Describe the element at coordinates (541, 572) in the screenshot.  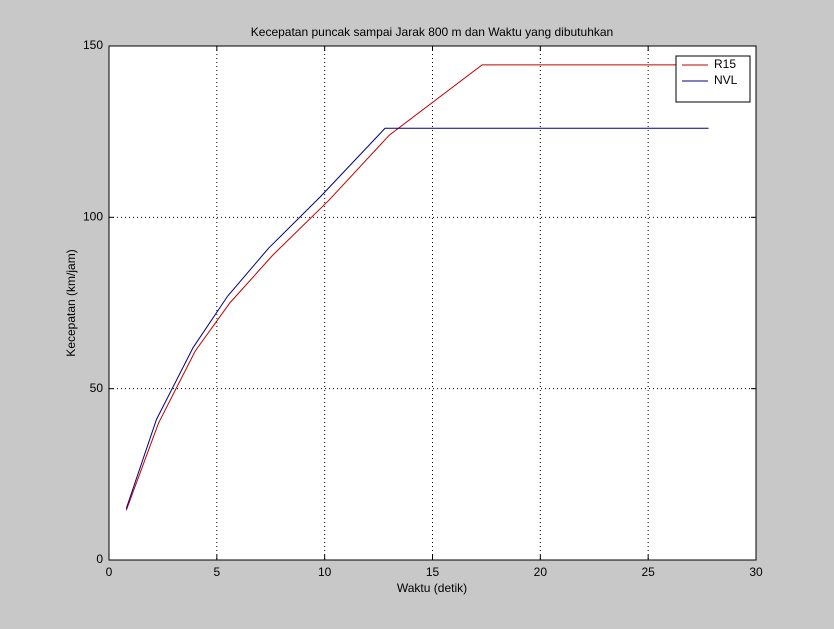
I see `x-tick-label: 20` at that location.